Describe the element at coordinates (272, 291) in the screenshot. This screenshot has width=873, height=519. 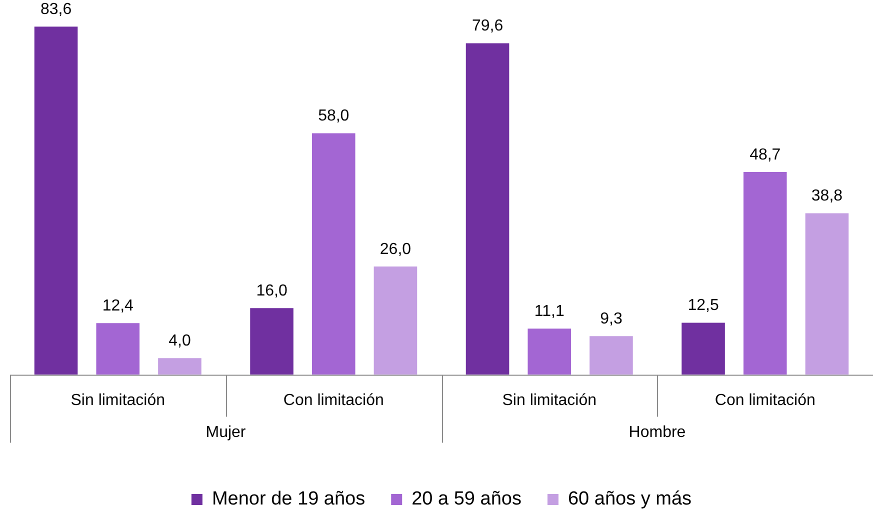
I see `data-label: 16,0` at that location.